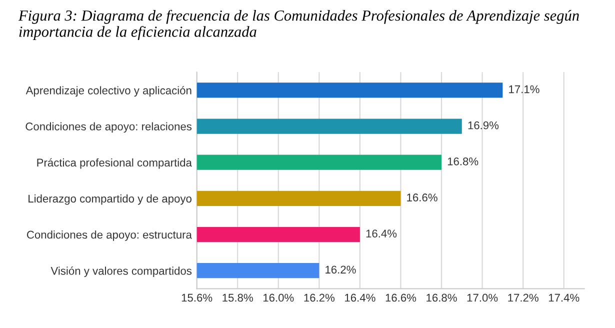 Image resolution: width=615 pixels, height=328 pixels. I want to click on x-tick-label: 16.2%, so click(319, 298).